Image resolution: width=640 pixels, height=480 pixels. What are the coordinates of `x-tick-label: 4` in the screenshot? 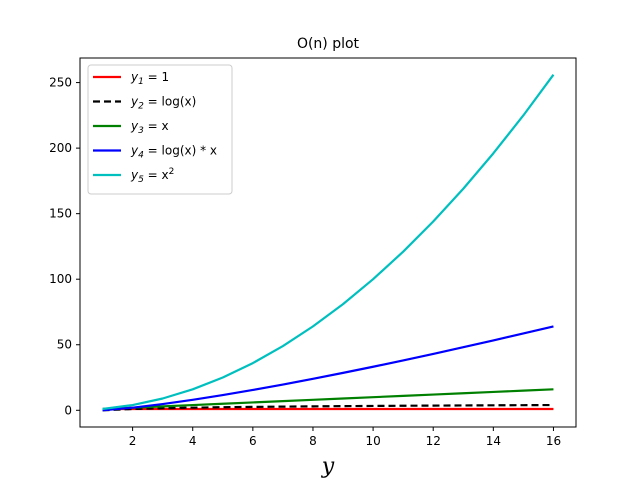 It's located at (193, 441).